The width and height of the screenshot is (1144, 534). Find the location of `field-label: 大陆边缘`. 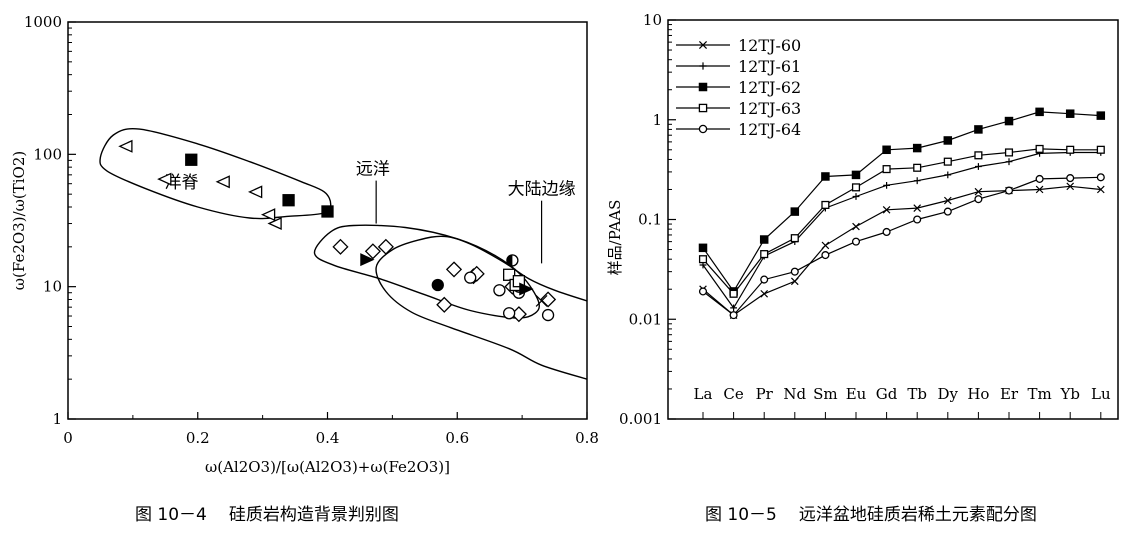

field-label: 大陆边缘 is located at coordinates (542, 190).